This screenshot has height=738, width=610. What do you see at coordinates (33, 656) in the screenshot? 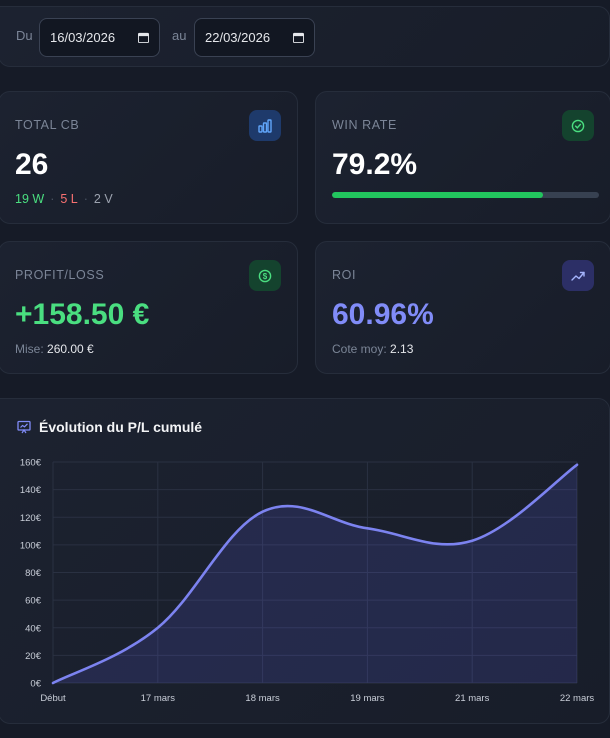
I see `y-tick-label: 20€` at bounding box center [33, 656].